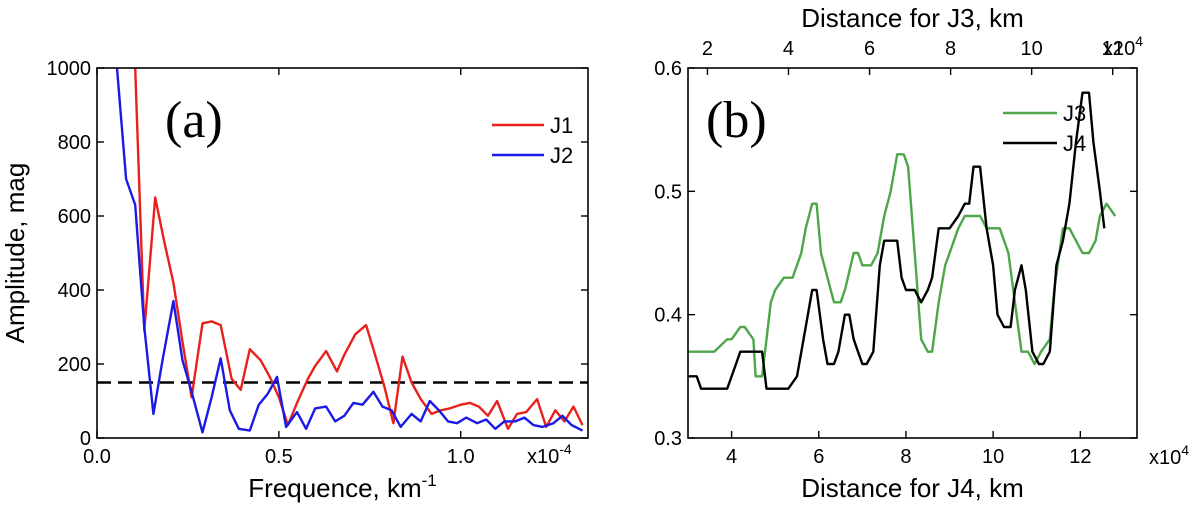 The height and width of the screenshot is (511, 1200). I want to click on x-tick-label: 12, so click(1080, 457).